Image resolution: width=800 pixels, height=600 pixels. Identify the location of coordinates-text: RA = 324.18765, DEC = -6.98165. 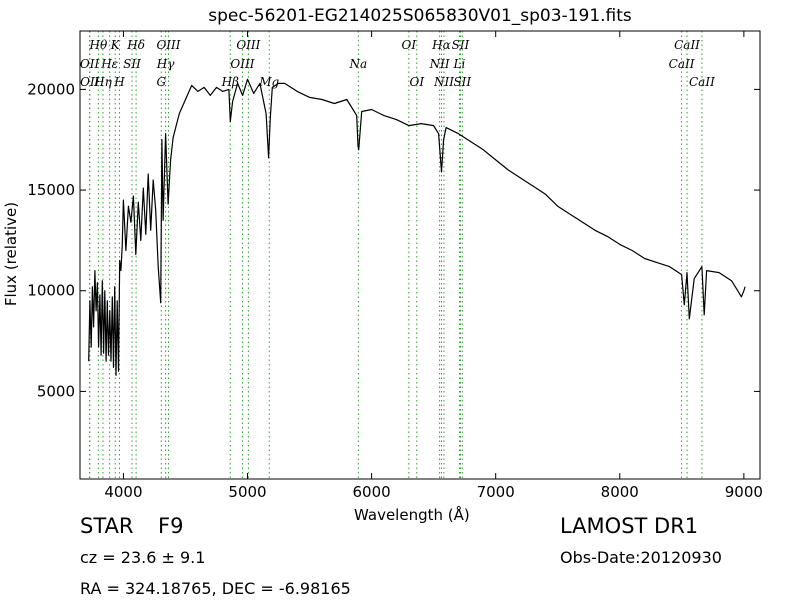
(215, 588).